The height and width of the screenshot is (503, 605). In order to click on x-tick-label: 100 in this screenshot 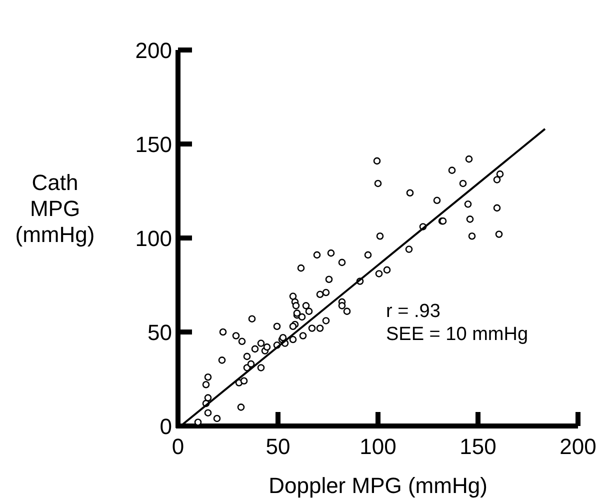, I will do `click(378, 446)`.